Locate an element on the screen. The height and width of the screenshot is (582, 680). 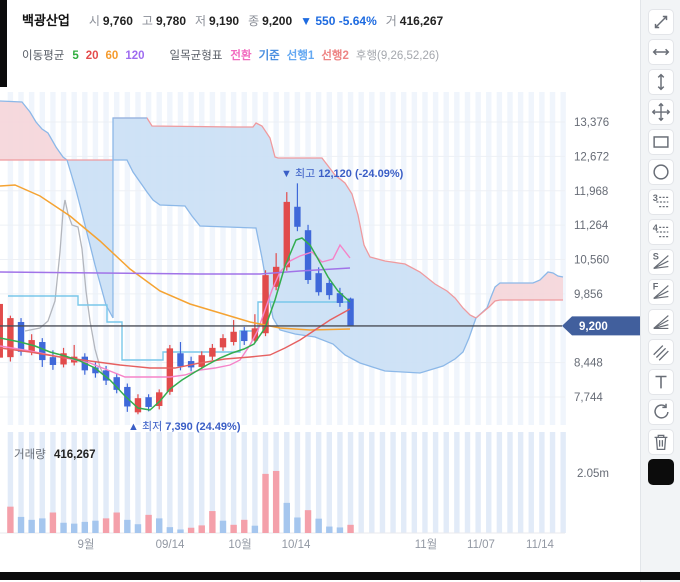
svg-text: 4 is located at coordinates (655, 228).